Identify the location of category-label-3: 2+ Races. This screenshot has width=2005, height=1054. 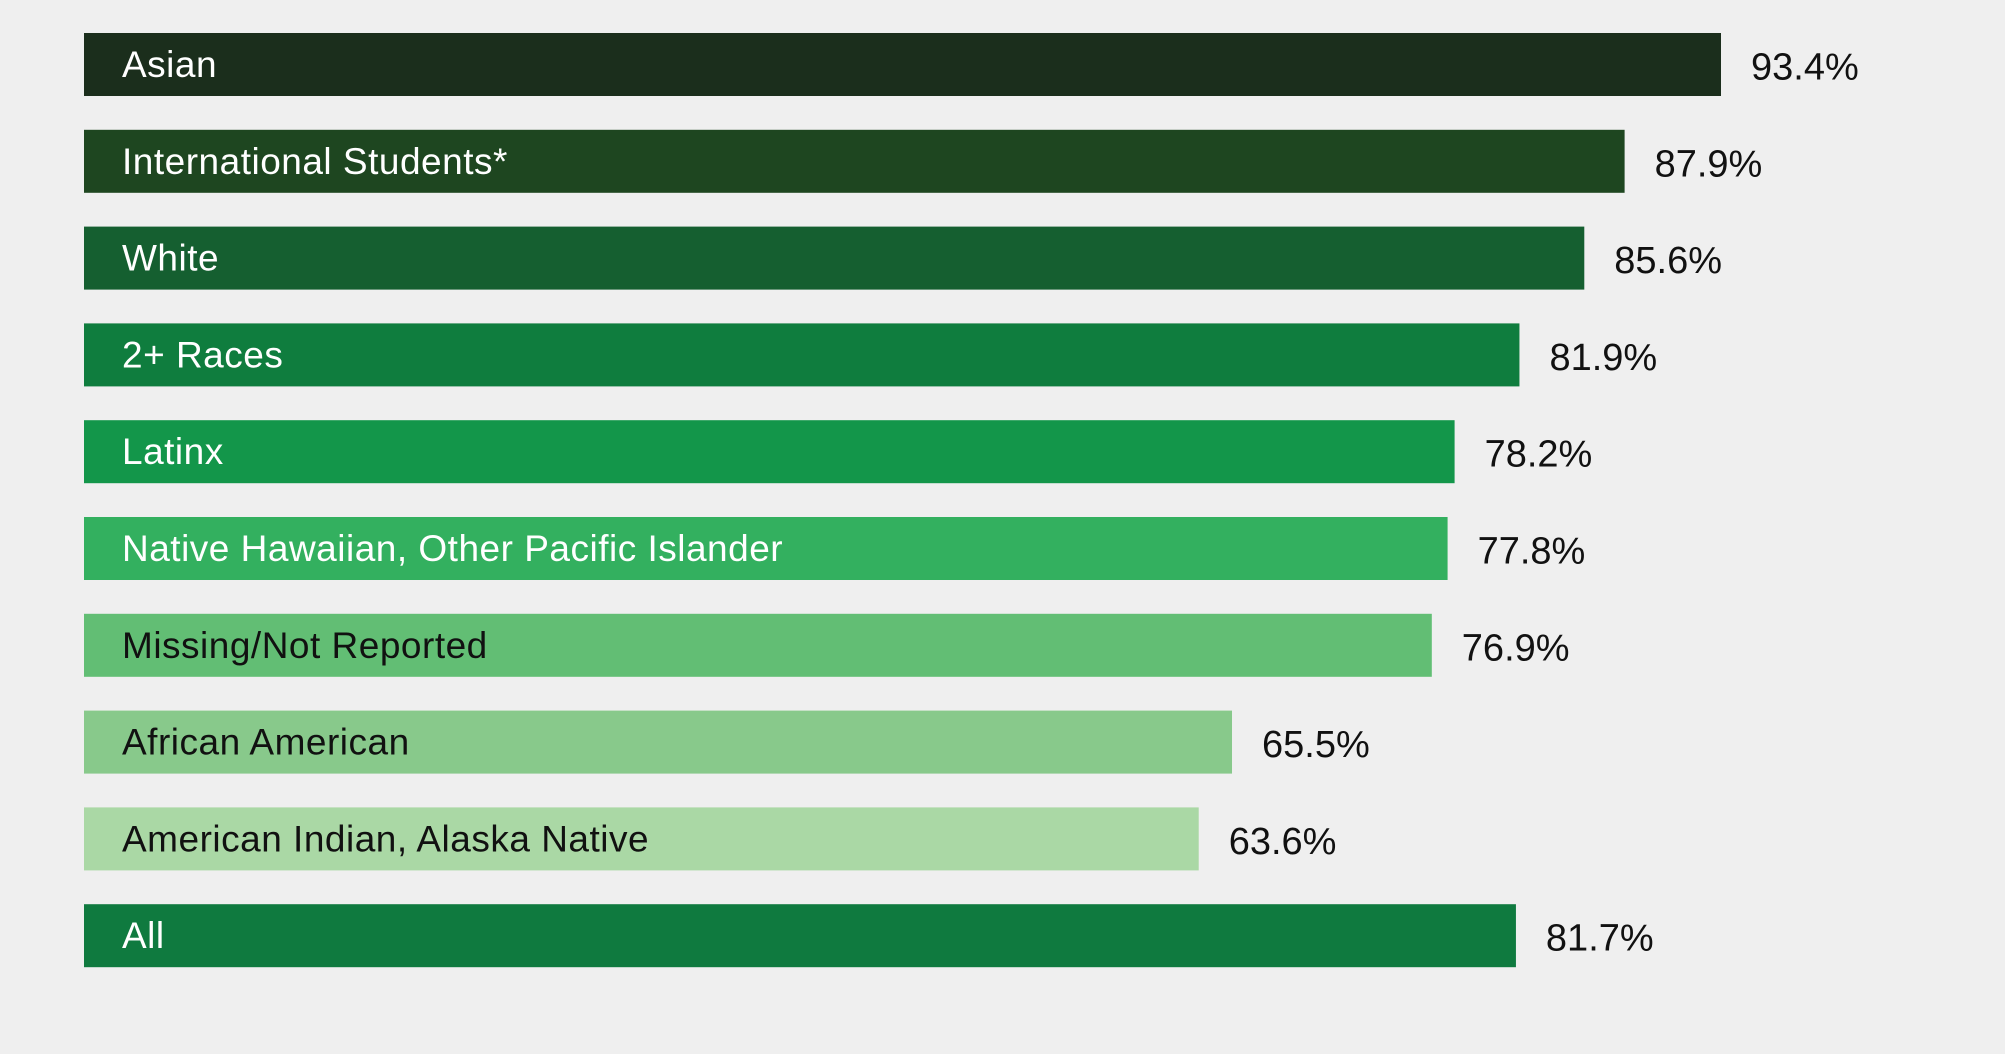
(202, 354).